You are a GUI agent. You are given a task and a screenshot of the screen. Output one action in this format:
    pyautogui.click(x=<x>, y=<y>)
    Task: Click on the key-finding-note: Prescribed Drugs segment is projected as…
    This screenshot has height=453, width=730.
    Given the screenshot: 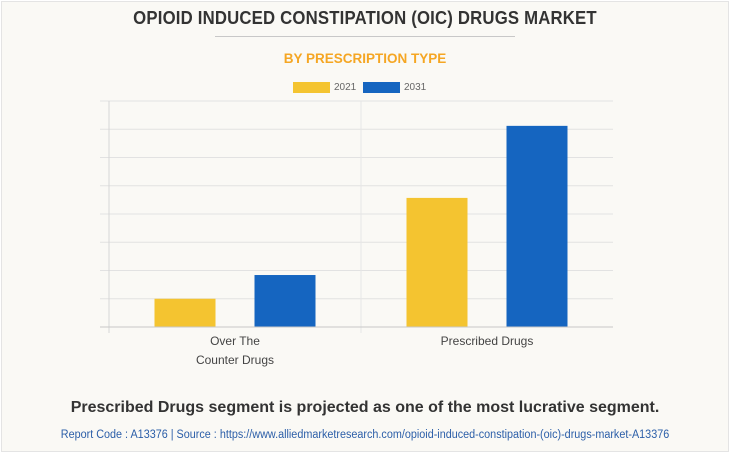 What is the action you would take?
    pyautogui.click(x=365, y=407)
    